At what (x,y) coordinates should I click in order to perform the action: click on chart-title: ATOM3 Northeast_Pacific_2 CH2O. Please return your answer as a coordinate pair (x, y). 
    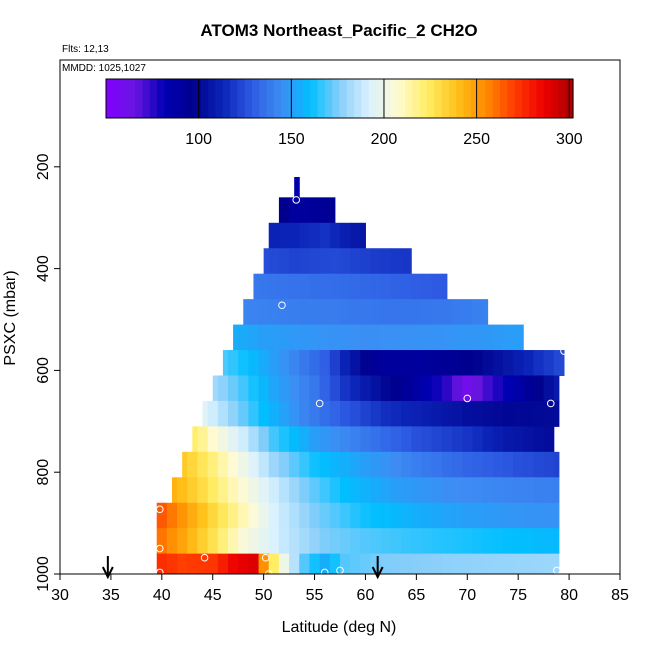
    Looking at the image, I should click on (338, 30).